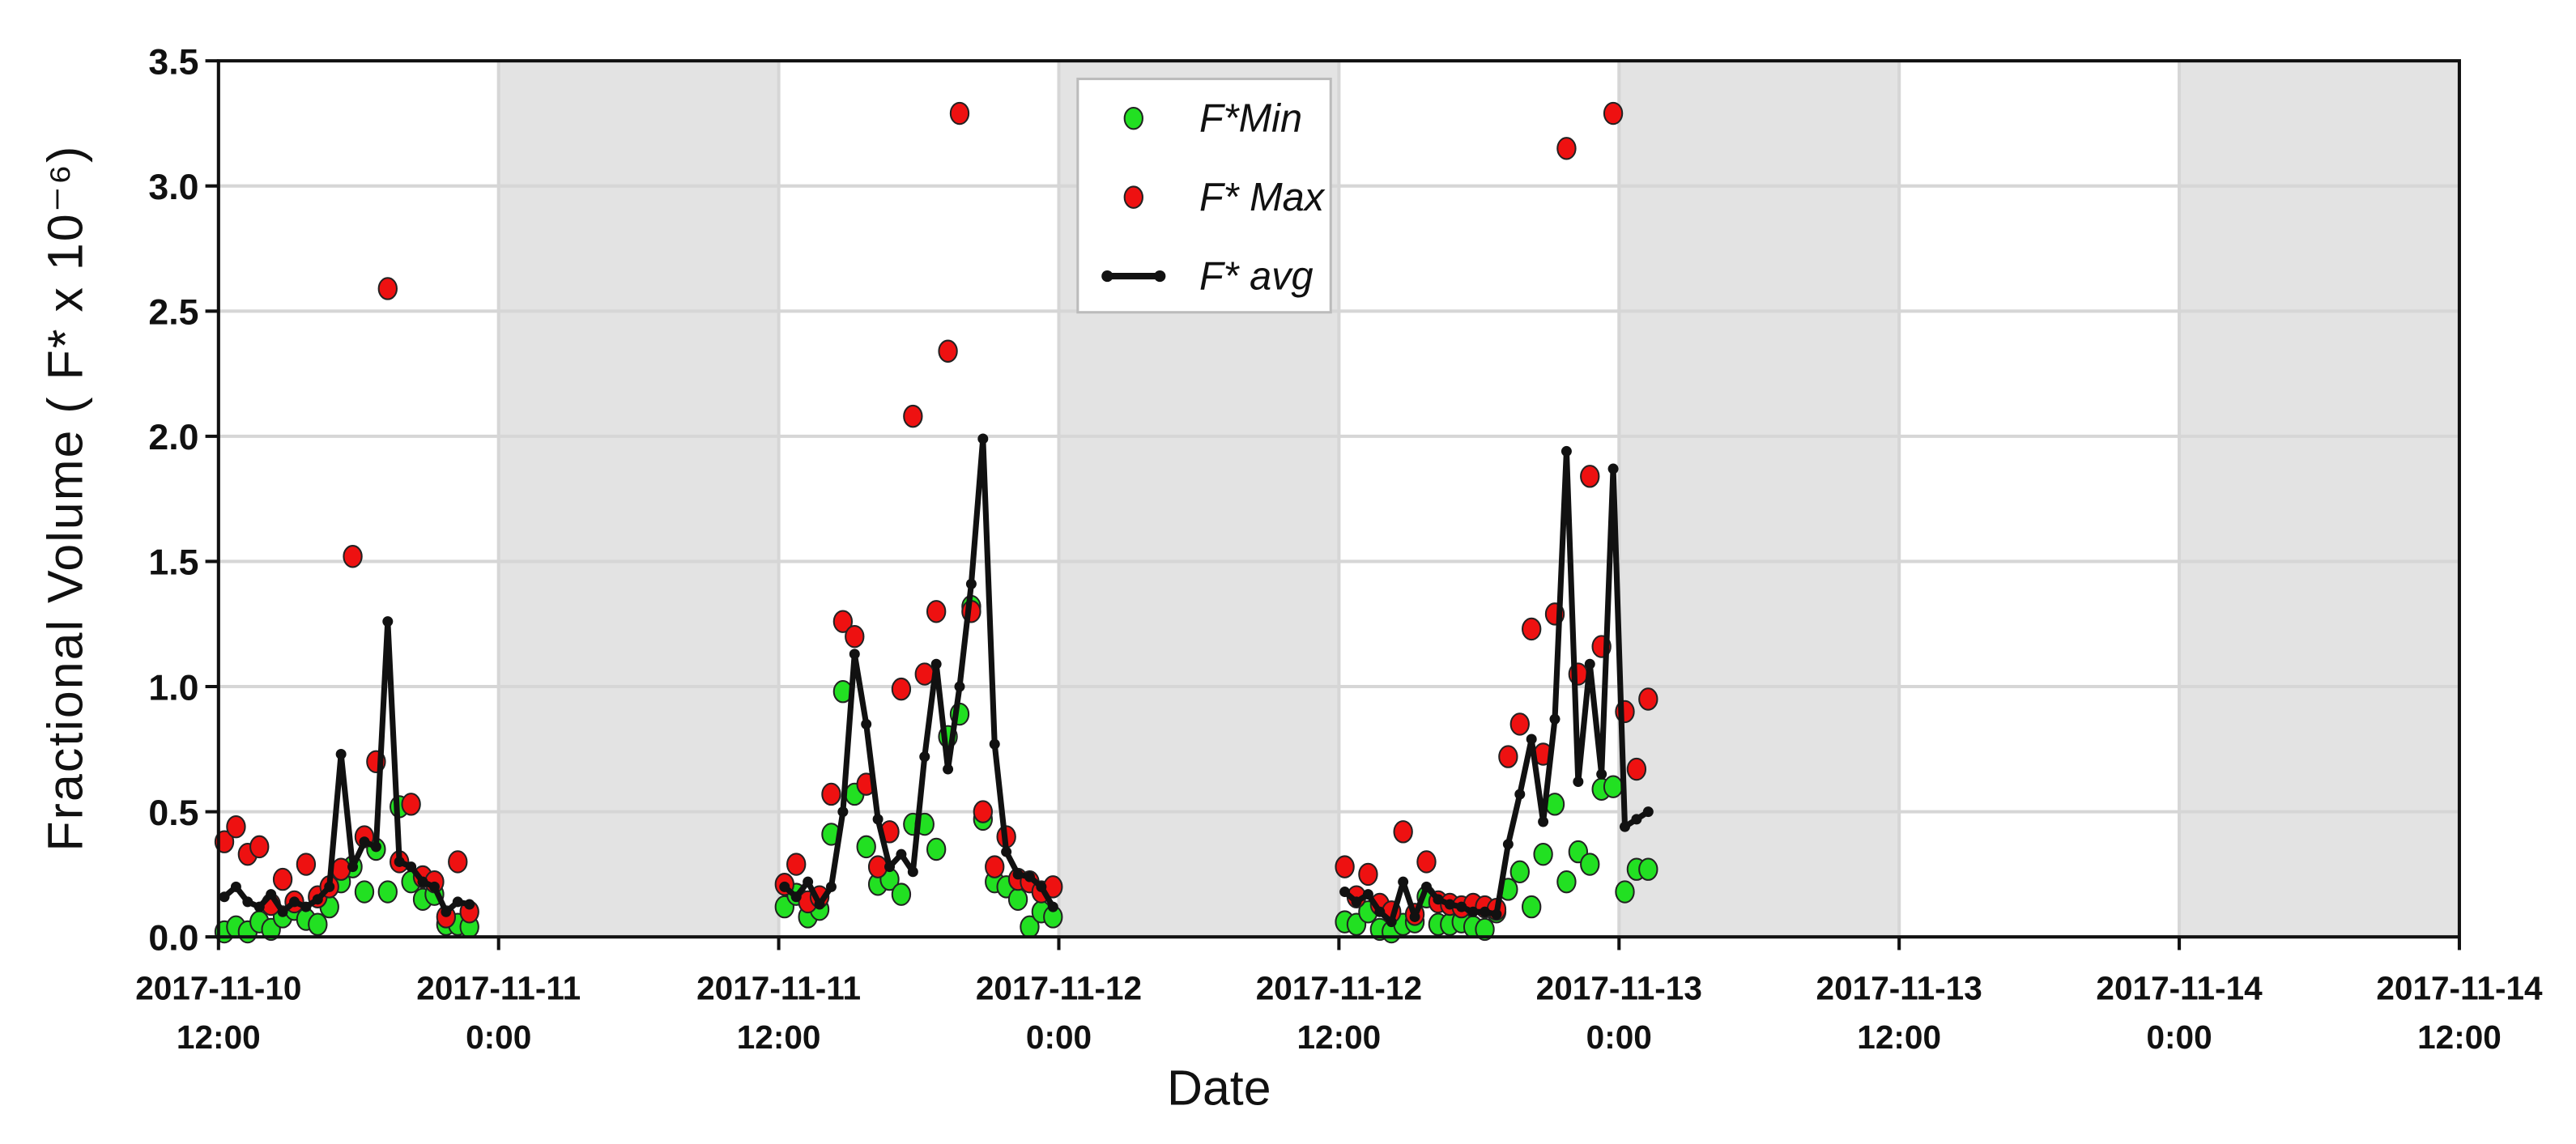 The image size is (2576, 1144). I want to click on y-tick-label: 1.0, so click(173, 688).